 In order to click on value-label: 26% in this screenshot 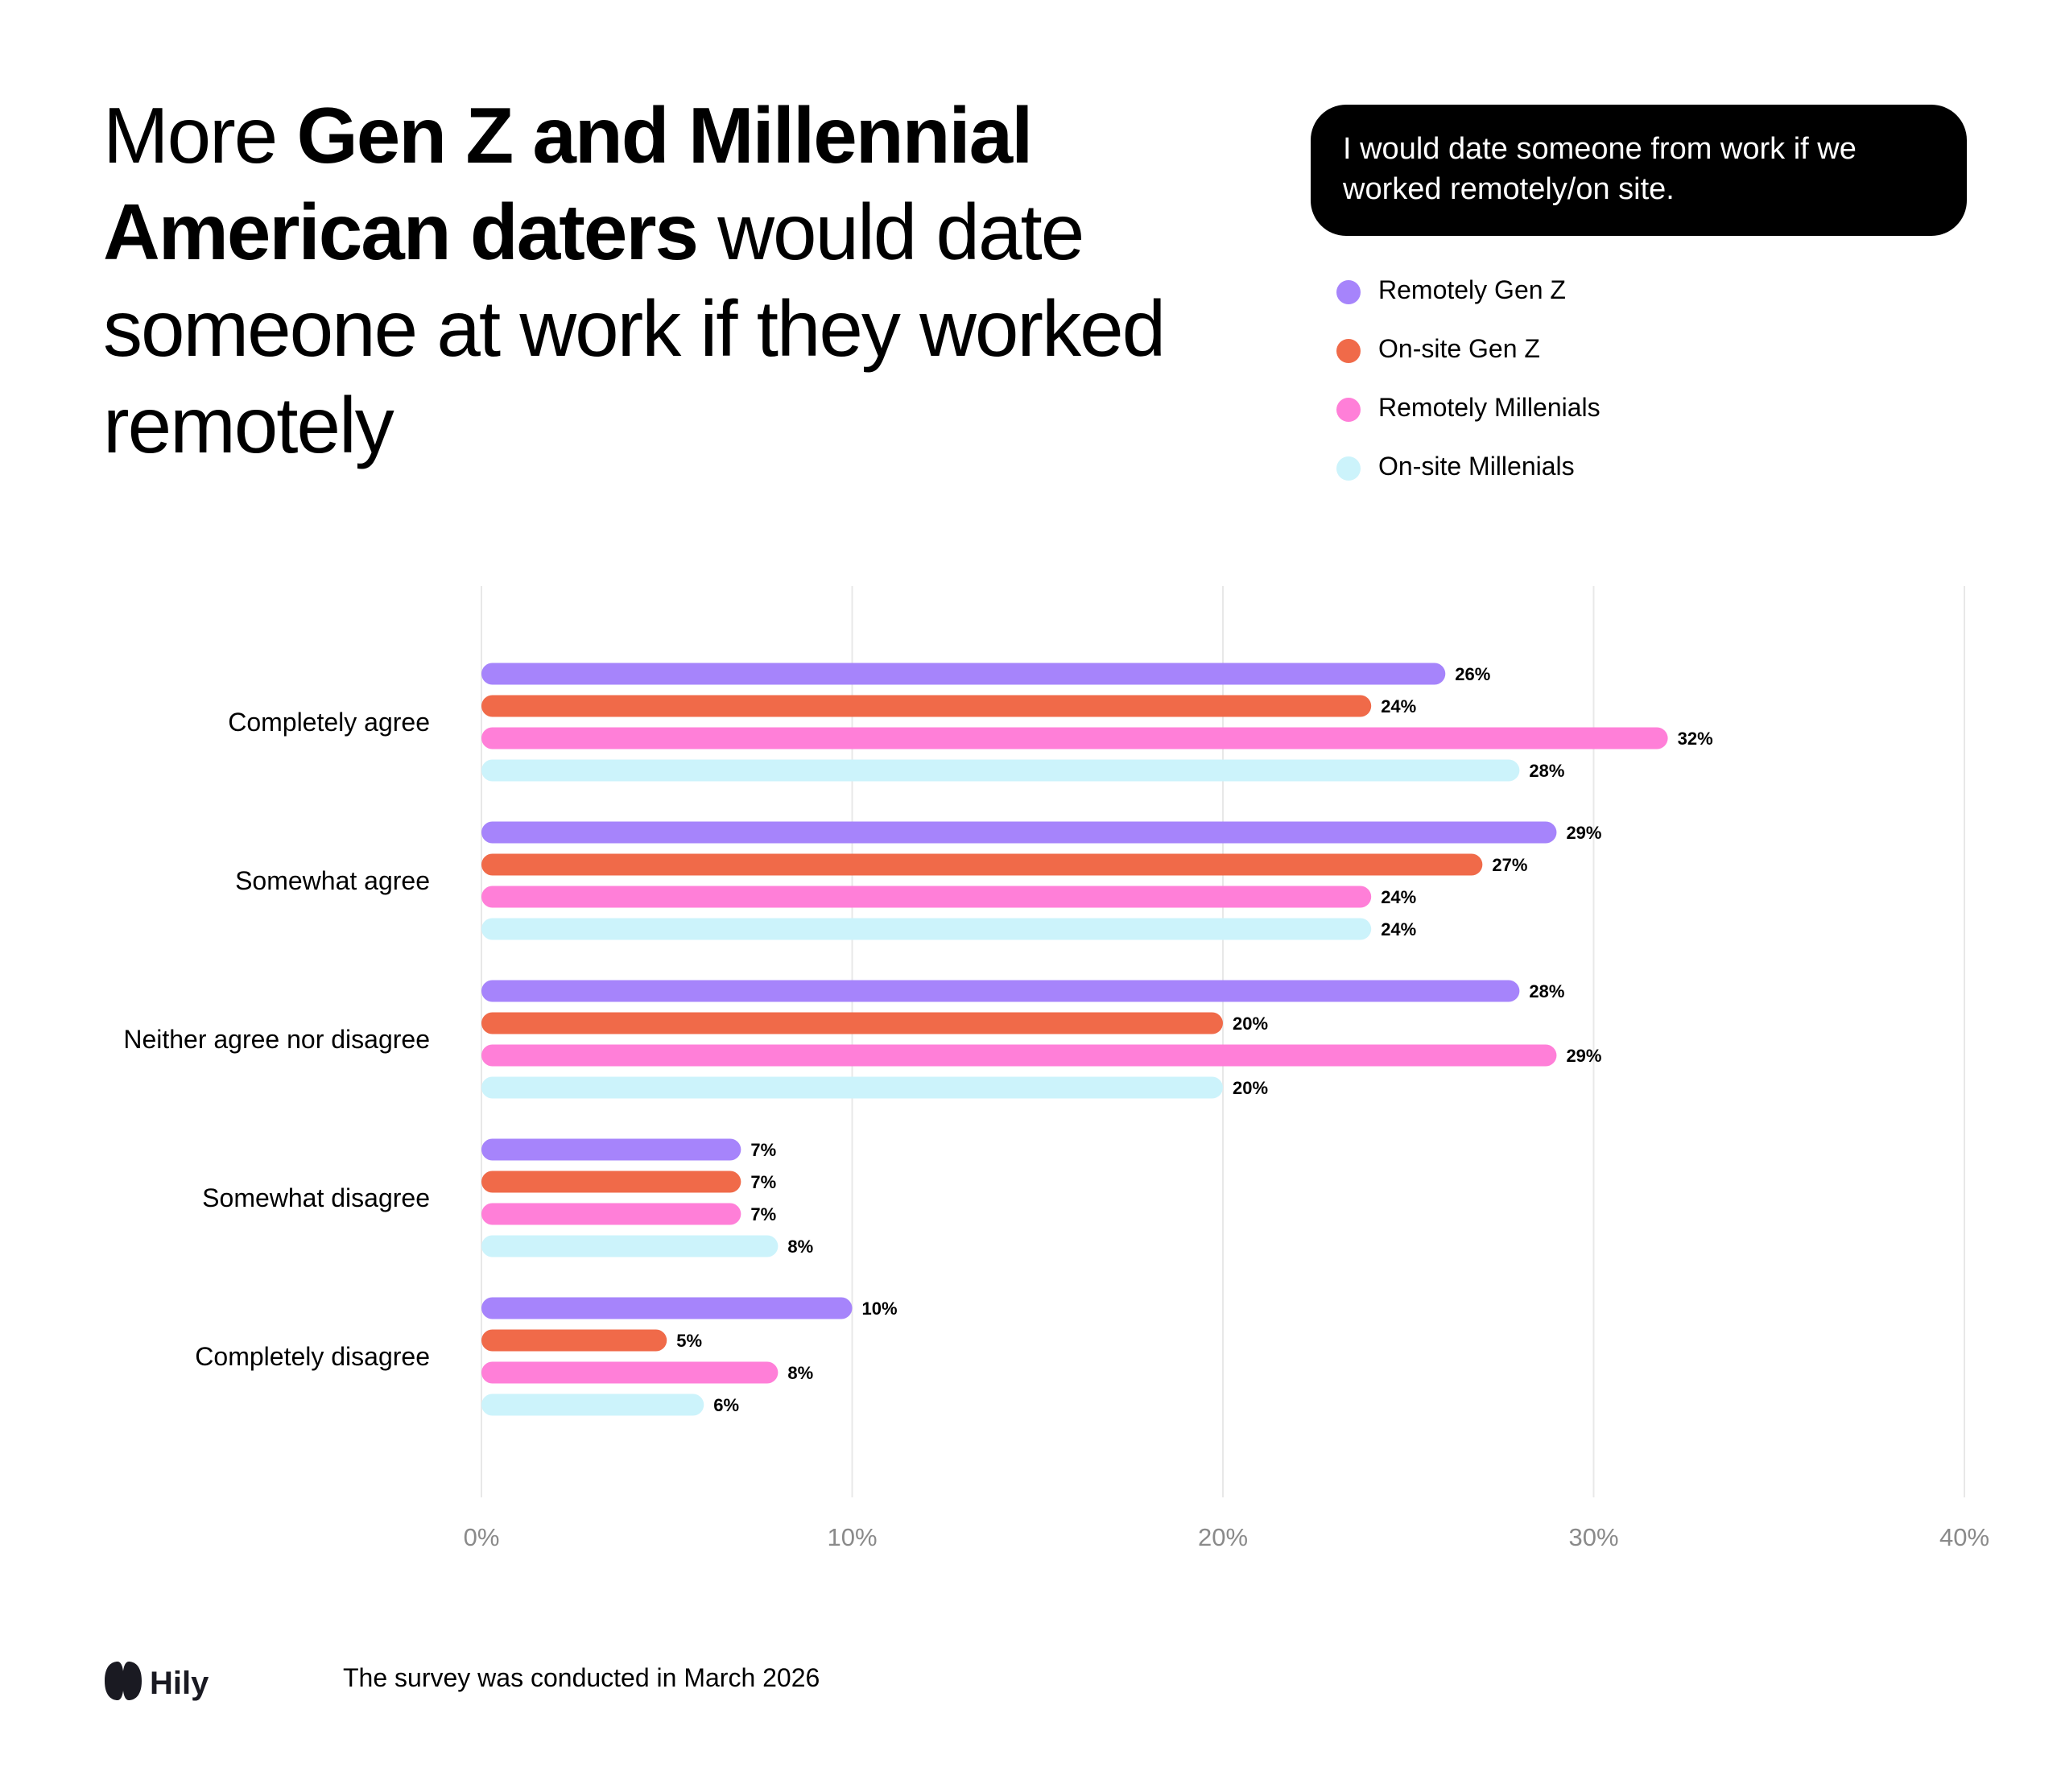, I will do `click(1472, 674)`.